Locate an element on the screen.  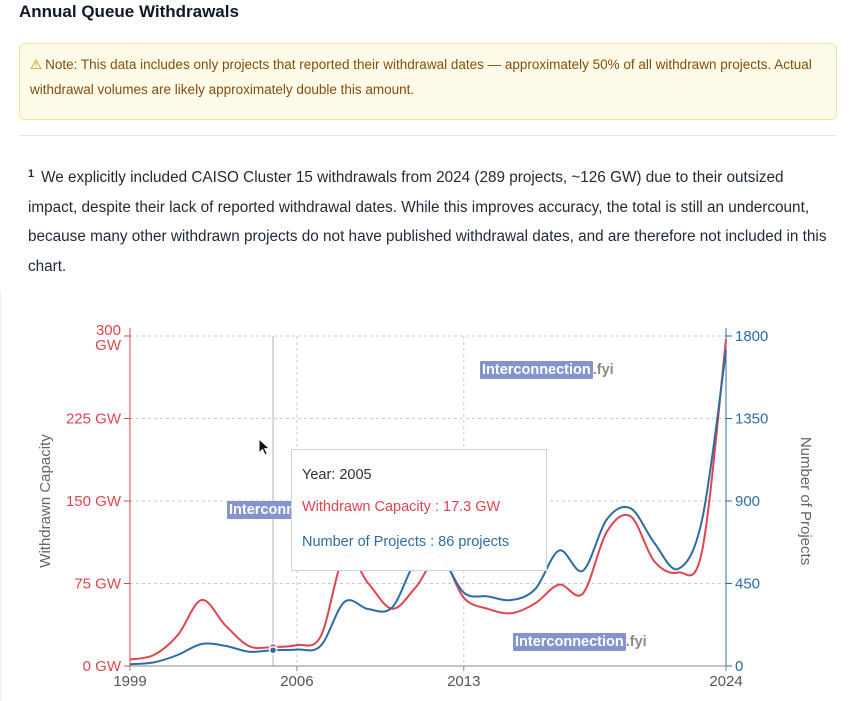
y-left-tick-label: 150 GW is located at coordinates (94, 501).